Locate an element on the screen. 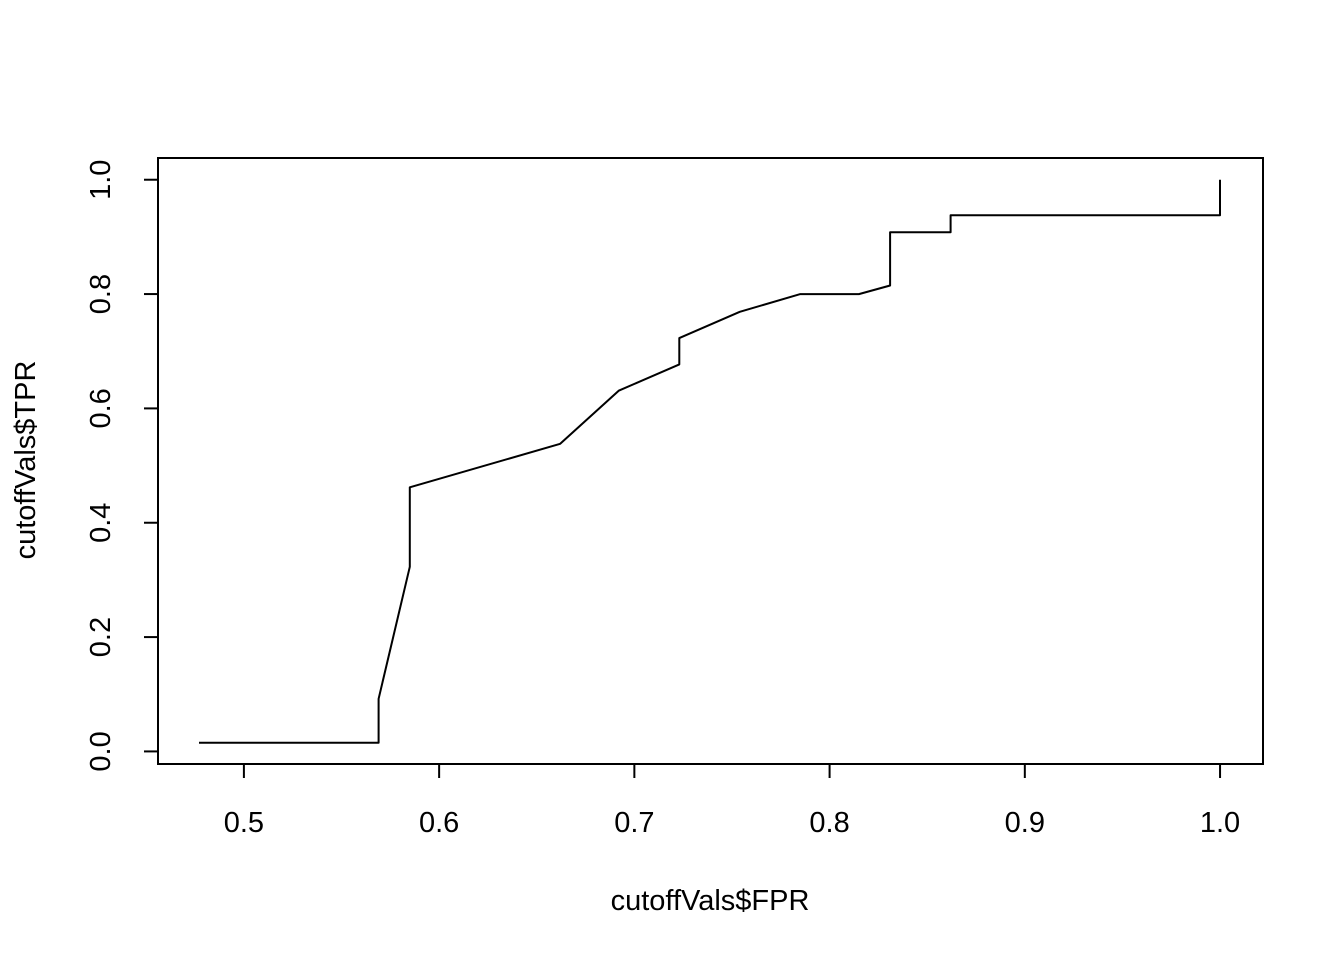  x-axis-label: cutoffVals$FPR is located at coordinates (710, 901).